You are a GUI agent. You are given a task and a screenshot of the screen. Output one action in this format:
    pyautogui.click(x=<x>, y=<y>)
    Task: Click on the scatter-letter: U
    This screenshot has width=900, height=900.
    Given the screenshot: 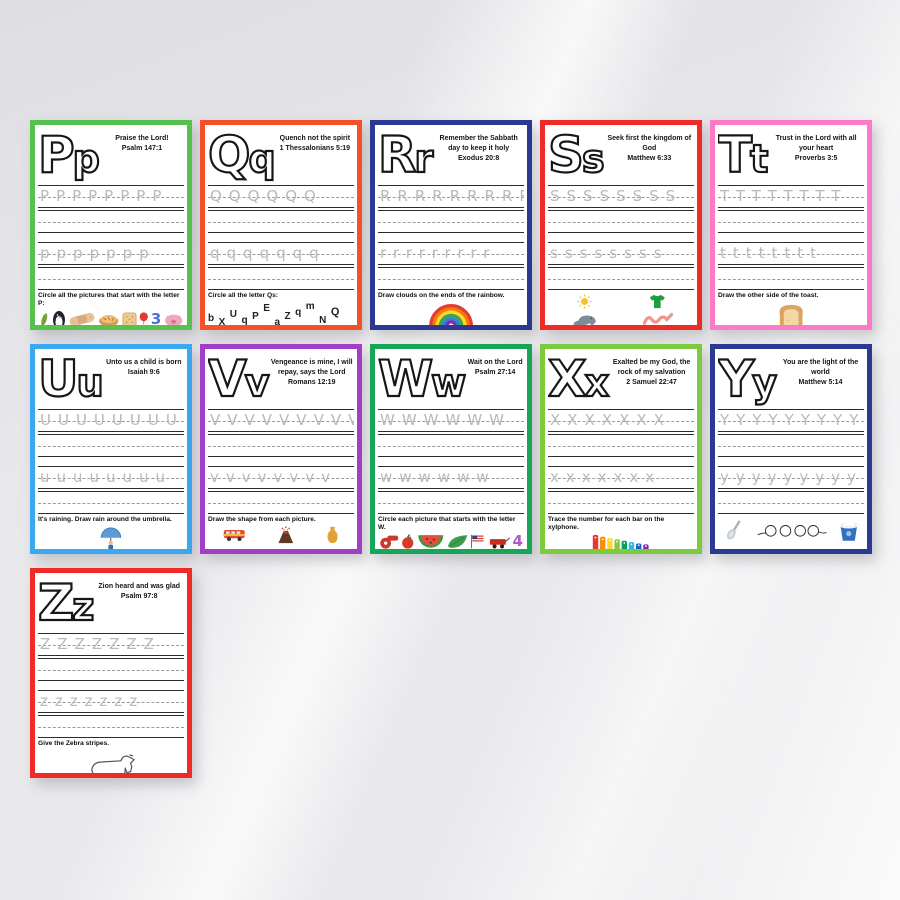 What is the action you would take?
    pyautogui.click(x=233, y=314)
    